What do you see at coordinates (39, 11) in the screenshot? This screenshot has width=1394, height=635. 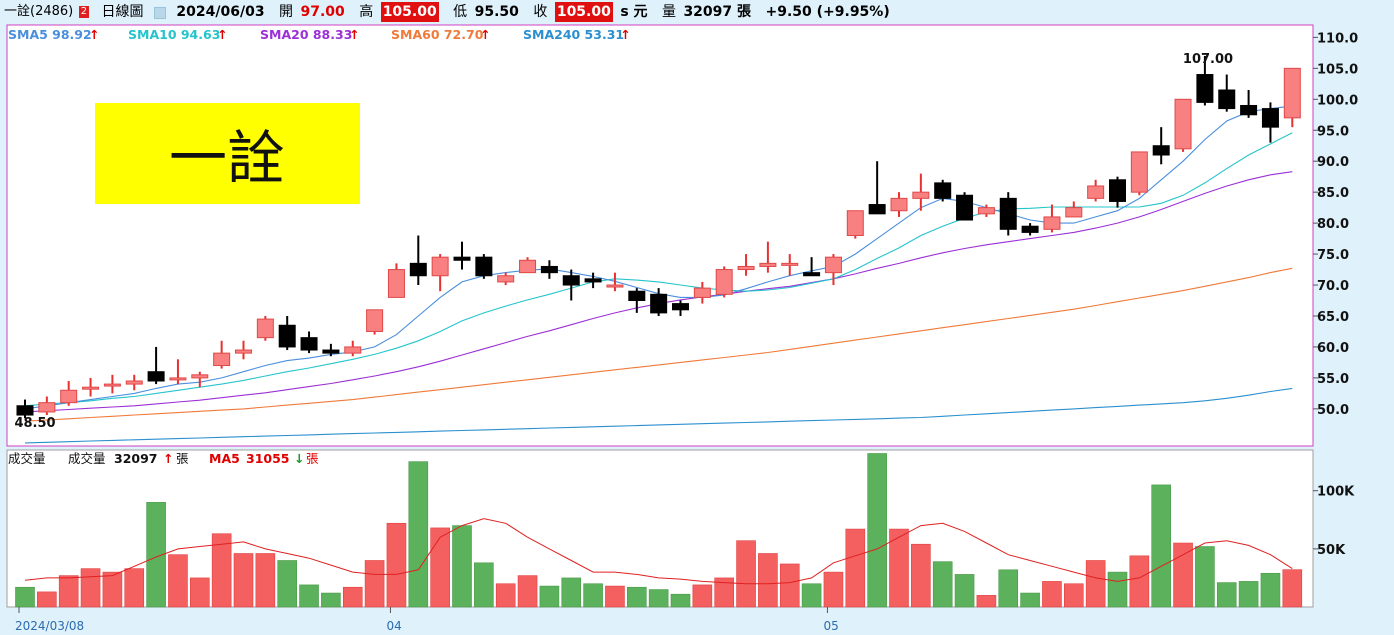 I see `stock-name: 一詮(2486)` at bounding box center [39, 11].